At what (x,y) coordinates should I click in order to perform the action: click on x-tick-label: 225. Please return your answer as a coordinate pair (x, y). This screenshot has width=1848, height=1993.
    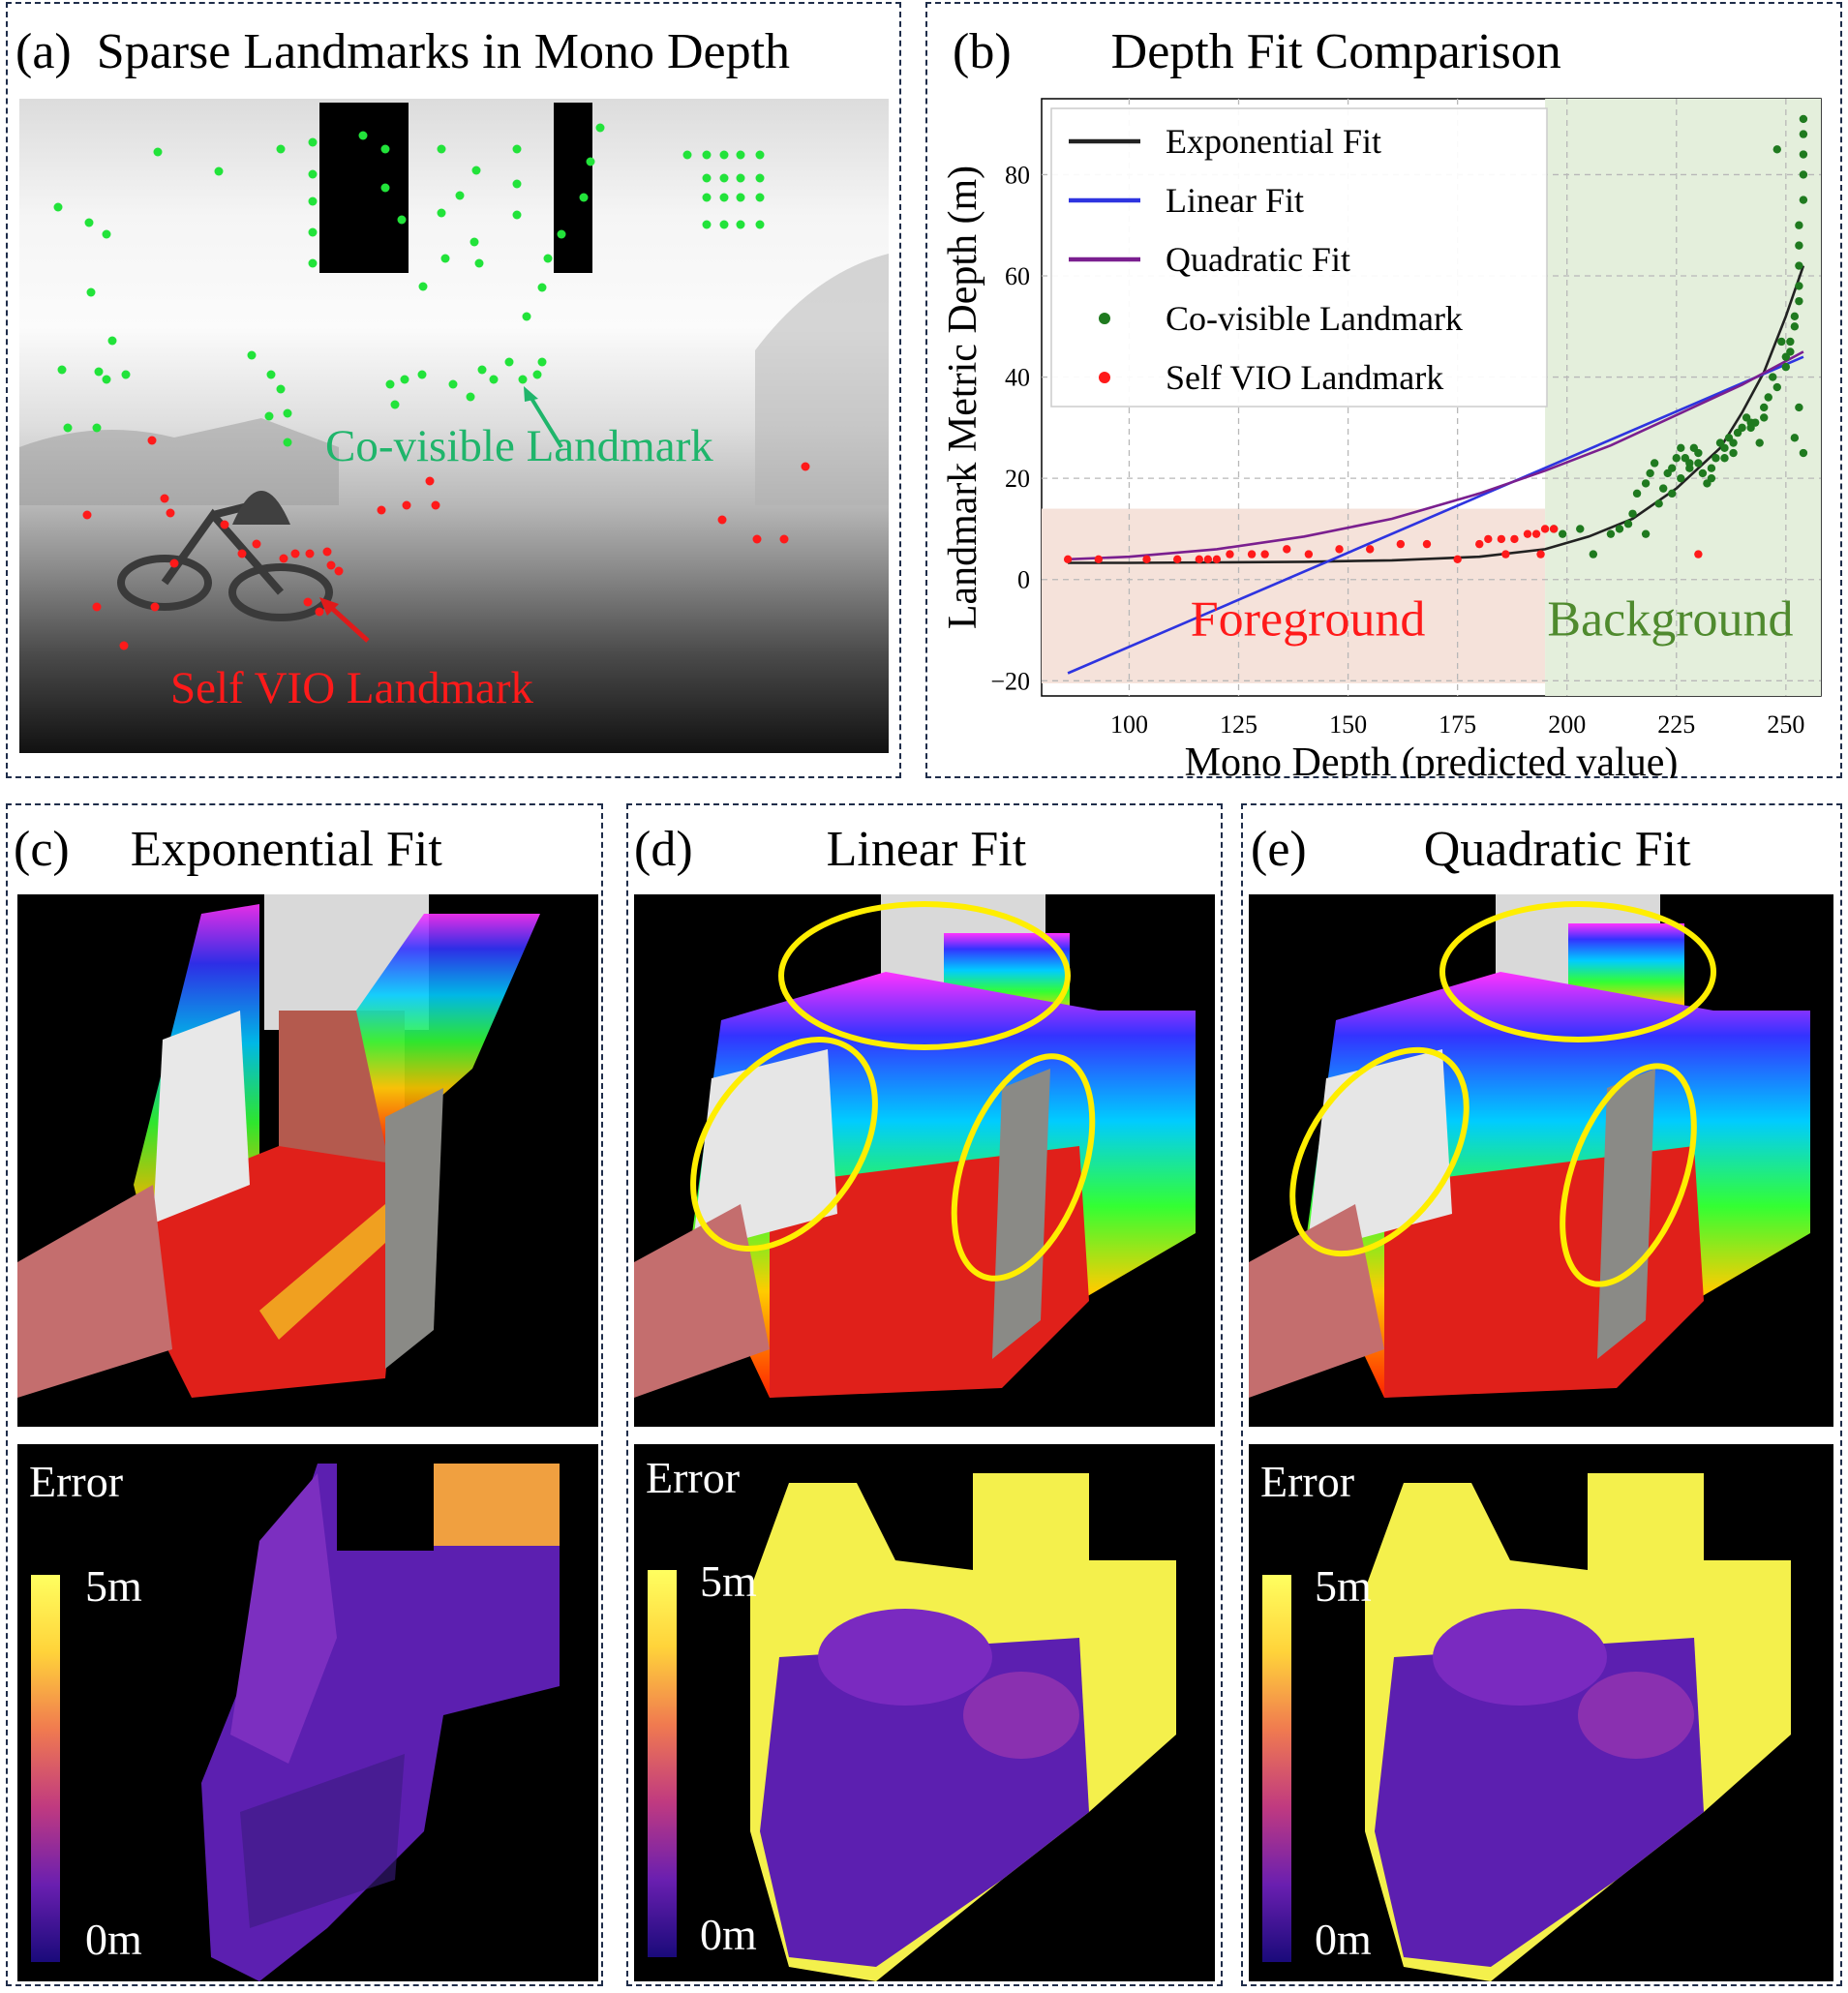
    Looking at the image, I should click on (1676, 724).